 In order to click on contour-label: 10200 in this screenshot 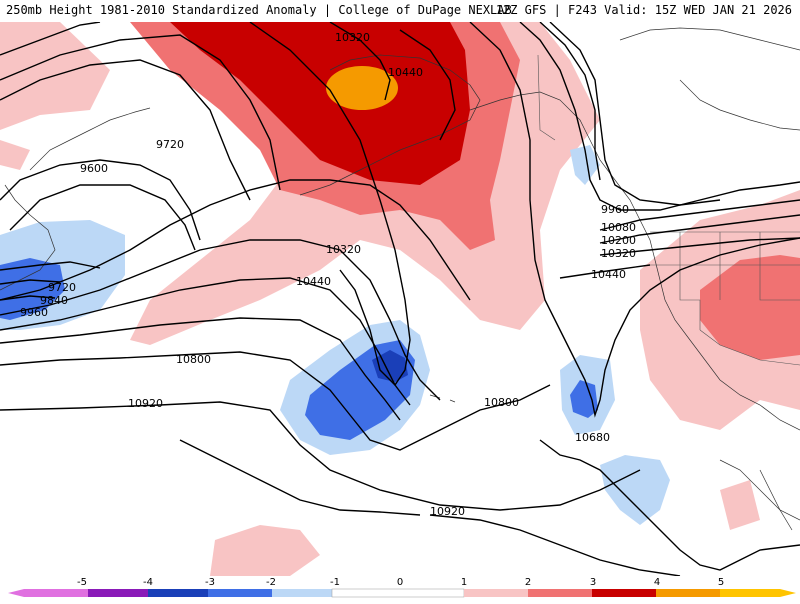, I will do `click(618, 240)`.